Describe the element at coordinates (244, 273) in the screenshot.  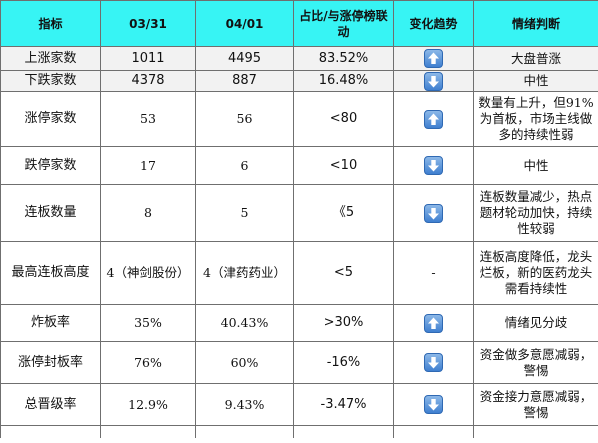
I see `date2-value-cell: 4（津药药业）` at that location.